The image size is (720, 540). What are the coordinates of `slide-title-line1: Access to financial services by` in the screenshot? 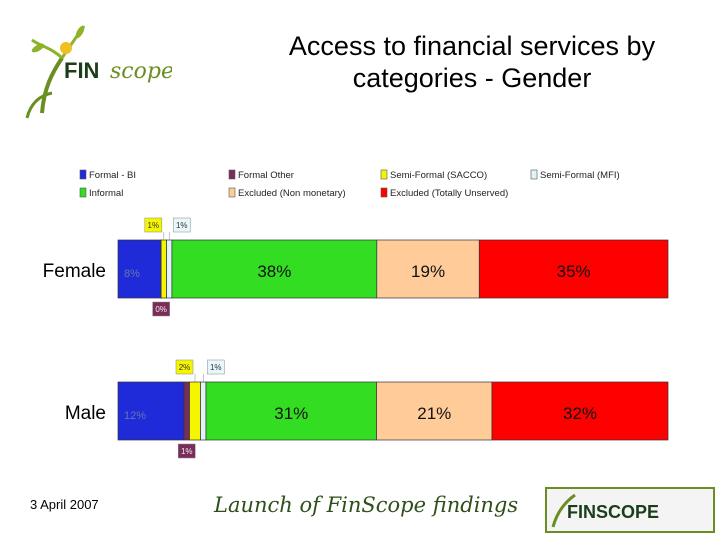 It's located at (472, 46).